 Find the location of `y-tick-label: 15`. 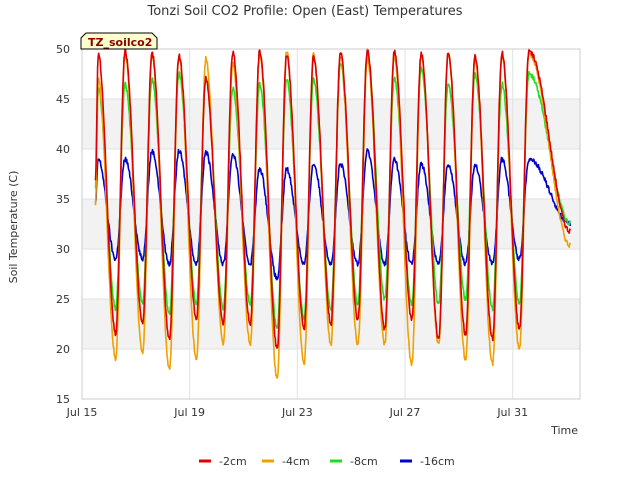

y-tick-label: 15 is located at coordinates (63, 399).